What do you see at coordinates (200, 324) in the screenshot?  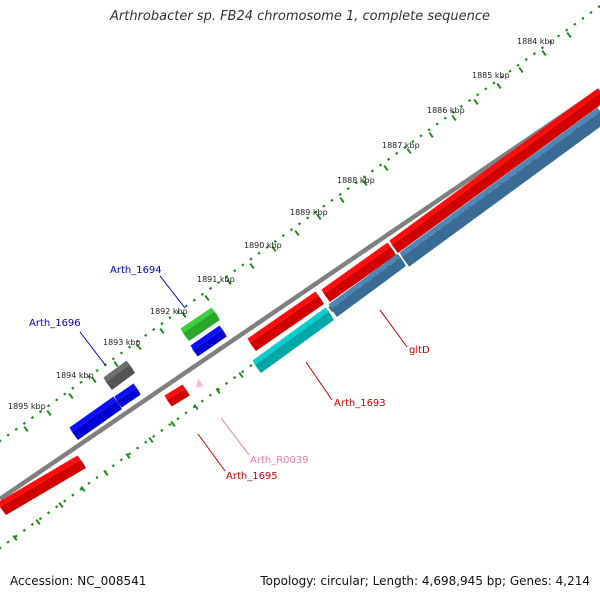 I see `gene-bar-green` at bounding box center [200, 324].